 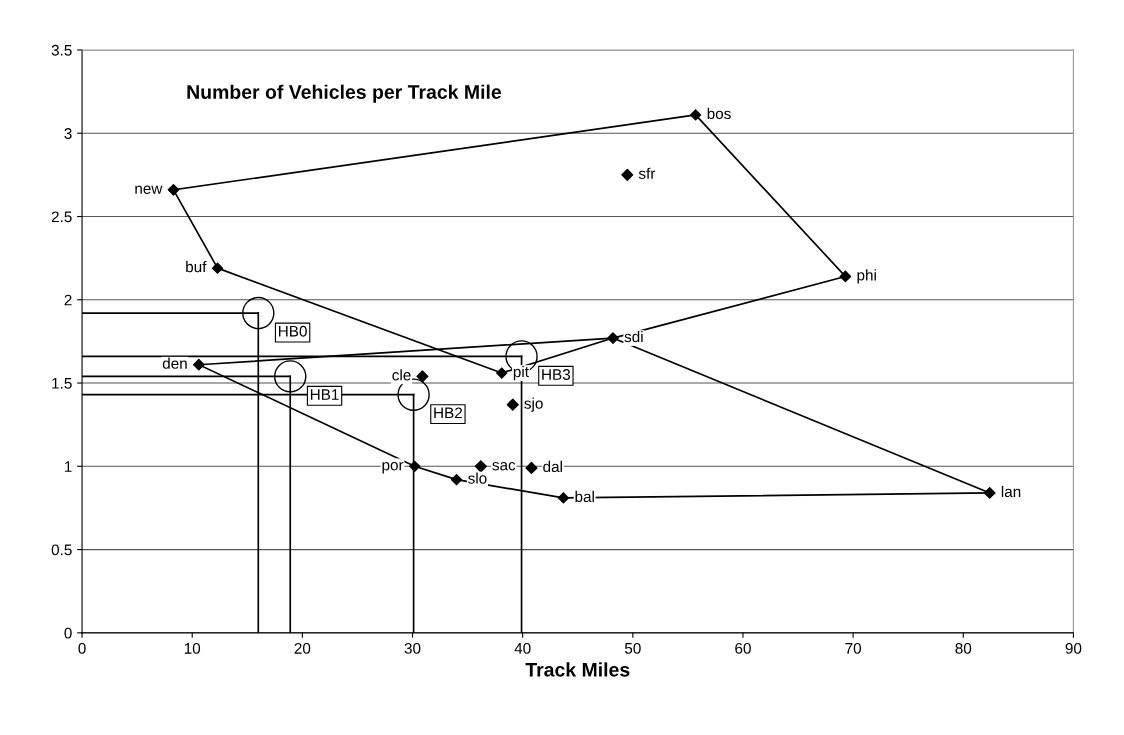 What do you see at coordinates (68, 133) in the screenshot?
I see `y-tick-label: 3` at bounding box center [68, 133].